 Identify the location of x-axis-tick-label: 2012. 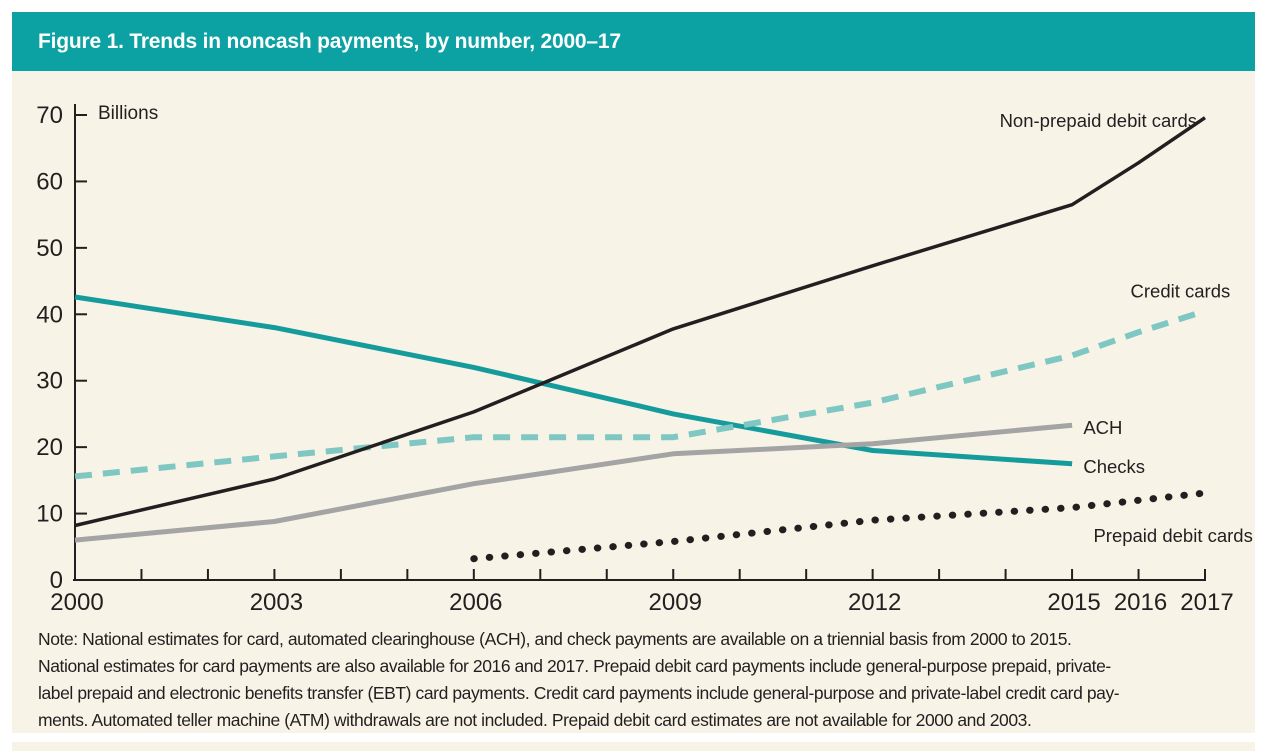
(874, 602).